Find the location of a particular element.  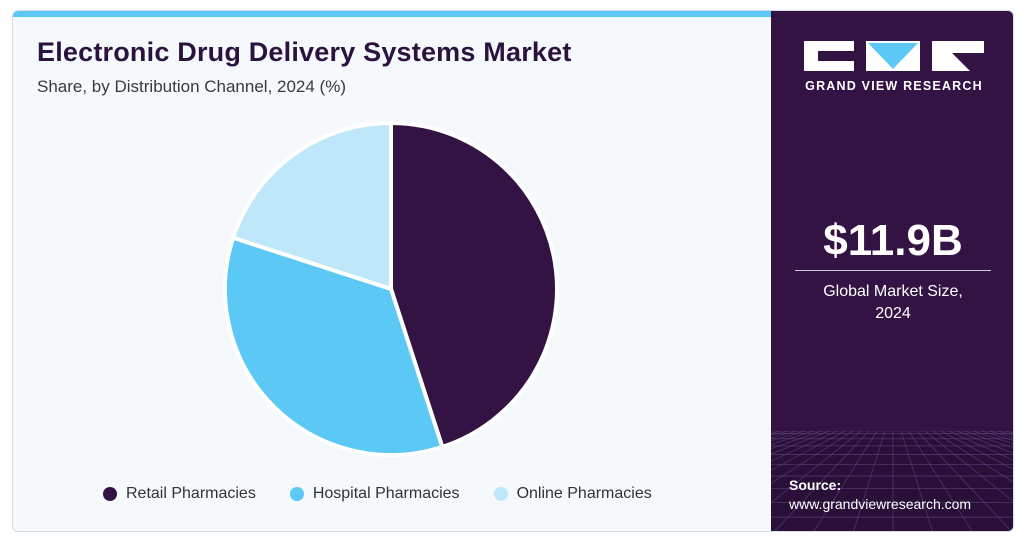

brand-name: GRAND VIEW RESEARCH is located at coordinates (894, 86).